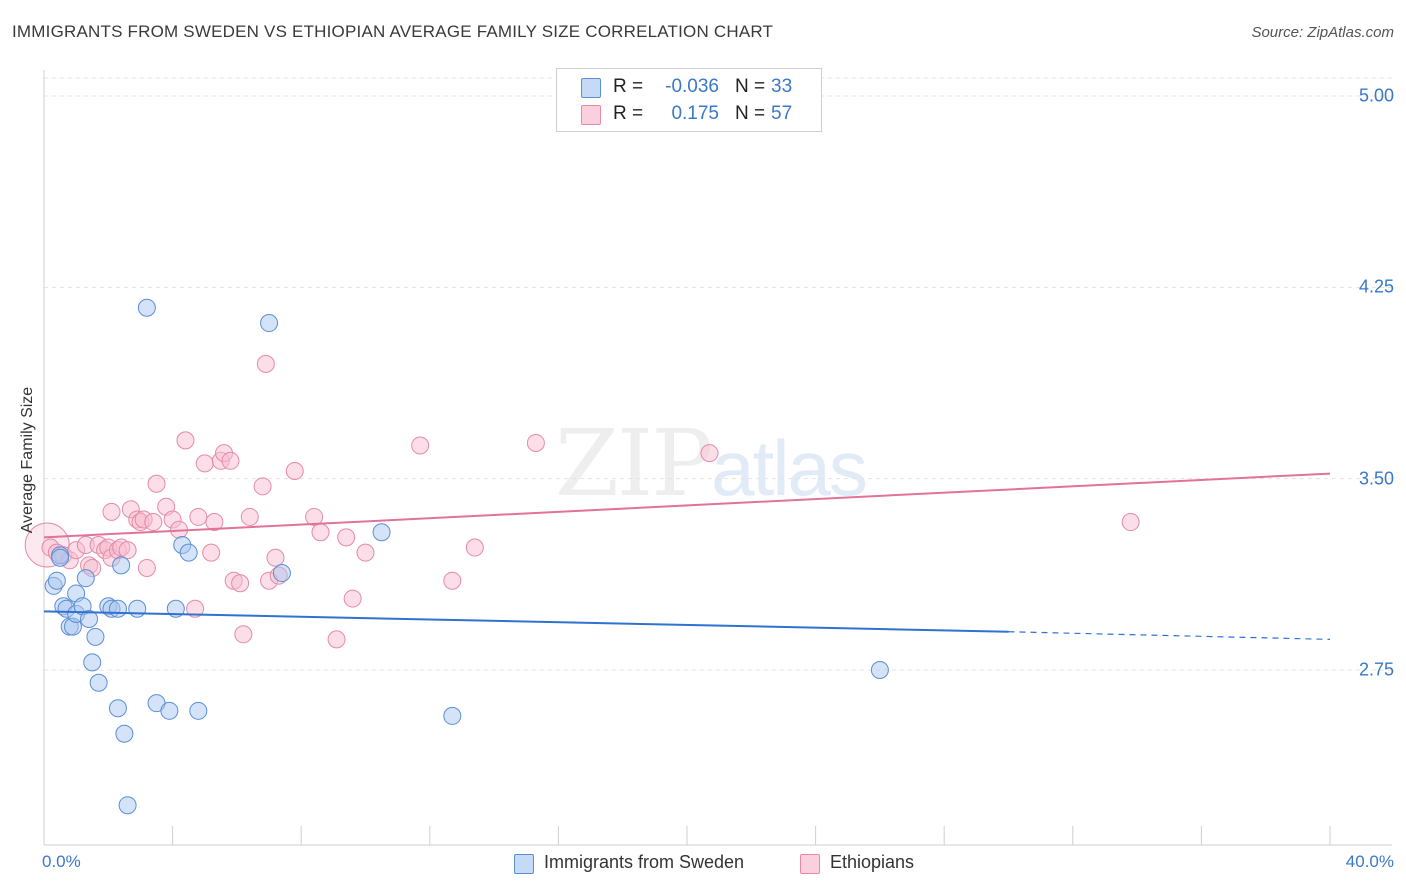  I want to click on y-tick-label: 2.75, so click(1376, 669).